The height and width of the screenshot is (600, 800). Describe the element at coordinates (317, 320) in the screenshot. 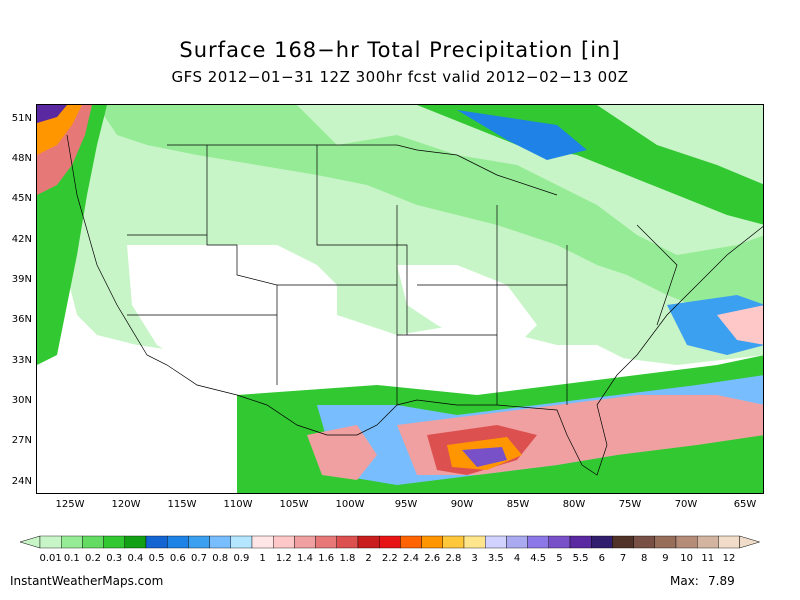

I see `dry-west` at that location.